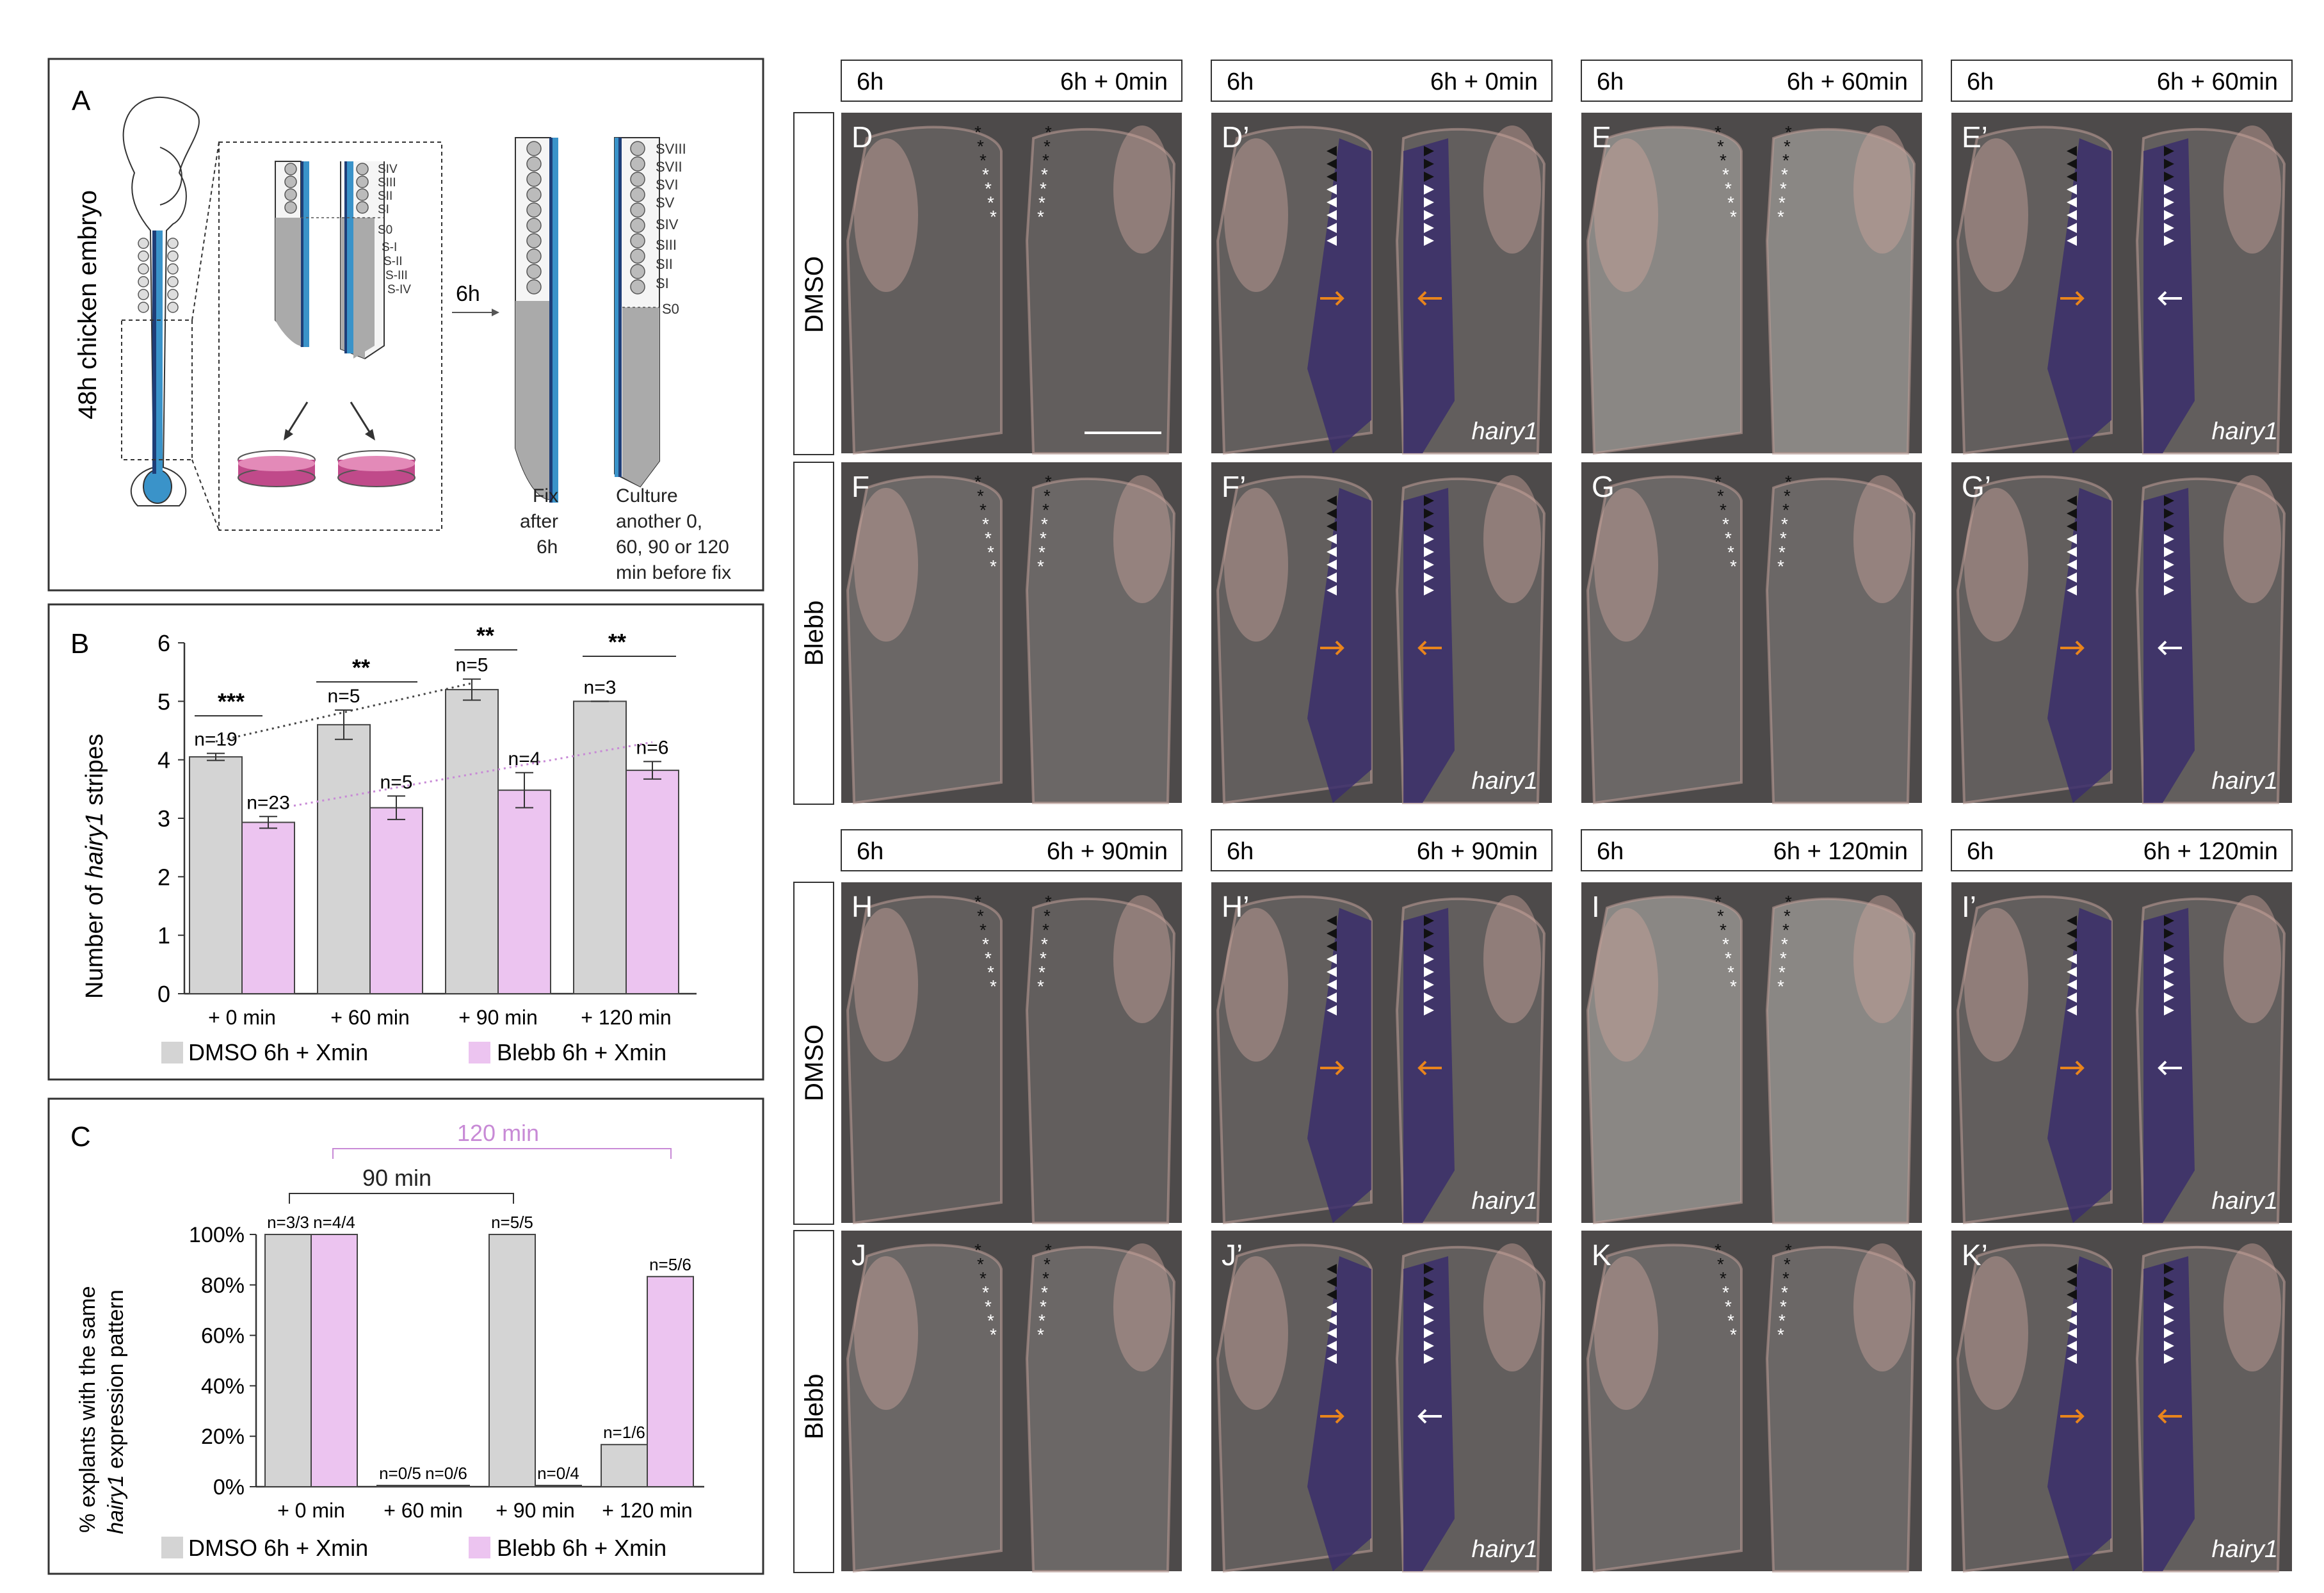  I want to click on c-y-tick-label: 100%, so click(217, 1235).